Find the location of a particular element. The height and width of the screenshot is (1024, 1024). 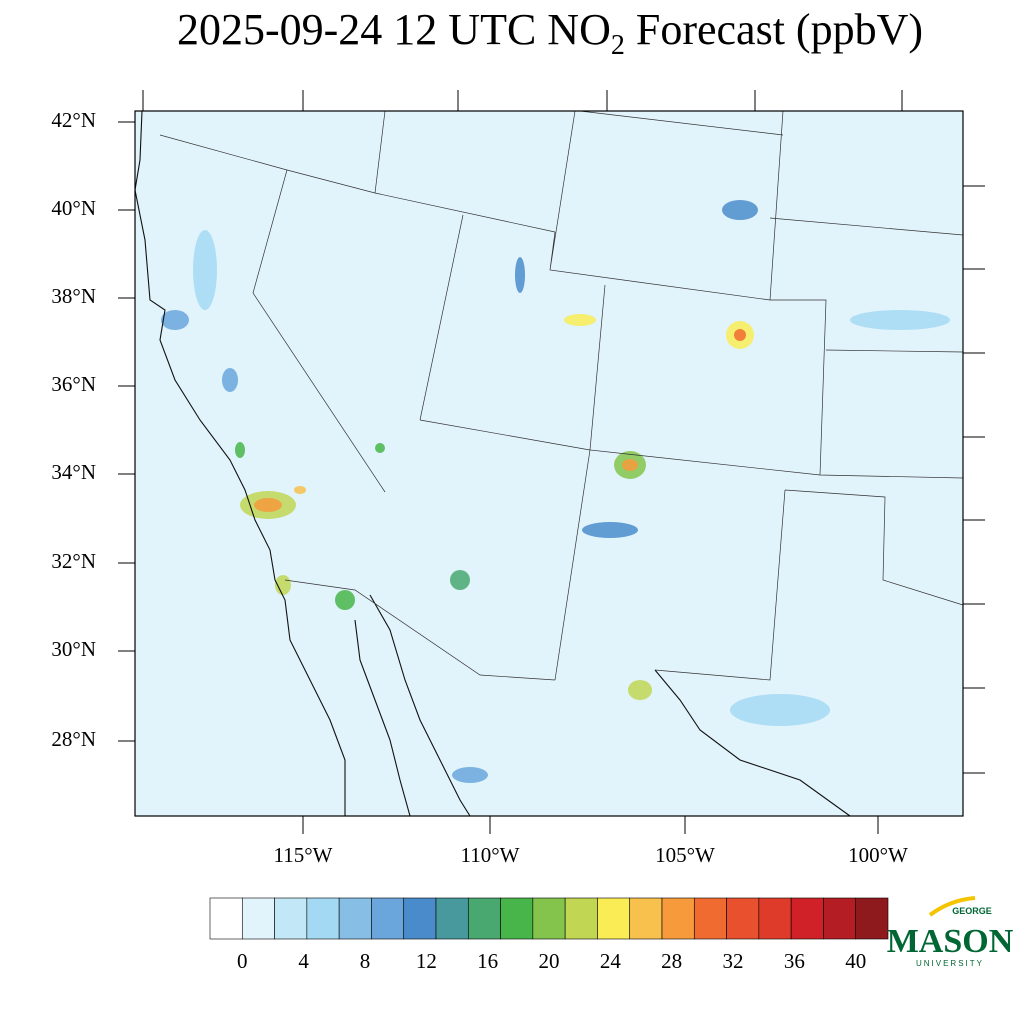

logo-main: MASON is located at coordinates (950, 941).